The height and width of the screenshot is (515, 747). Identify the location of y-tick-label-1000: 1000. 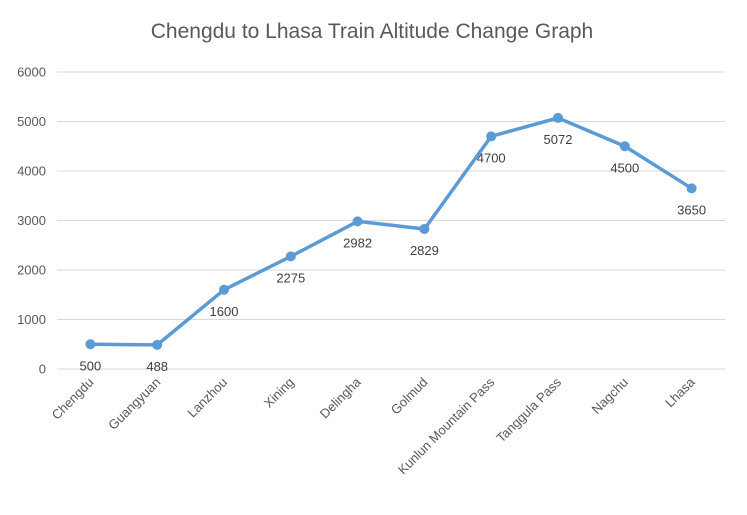
(31, 319).